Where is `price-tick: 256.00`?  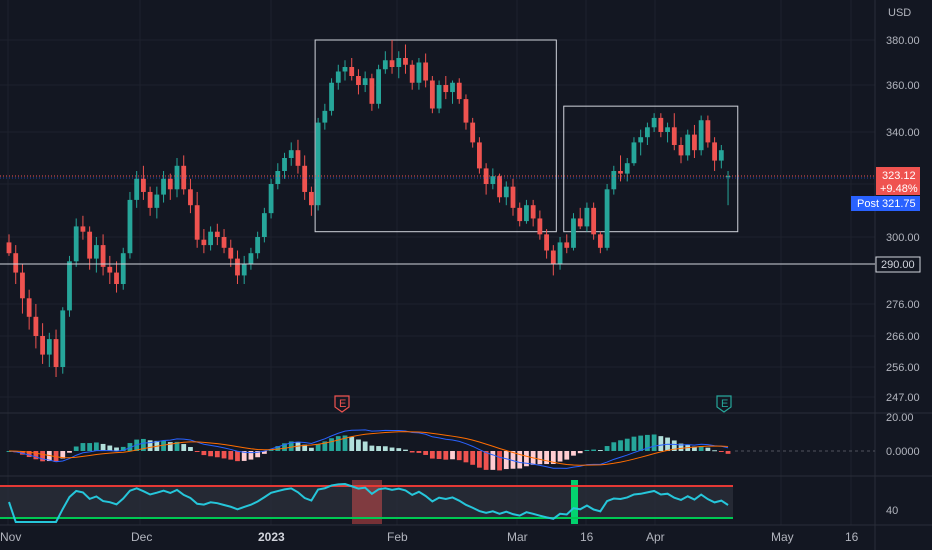
price-tick: 256.00 is located at coordinates (903, 368).